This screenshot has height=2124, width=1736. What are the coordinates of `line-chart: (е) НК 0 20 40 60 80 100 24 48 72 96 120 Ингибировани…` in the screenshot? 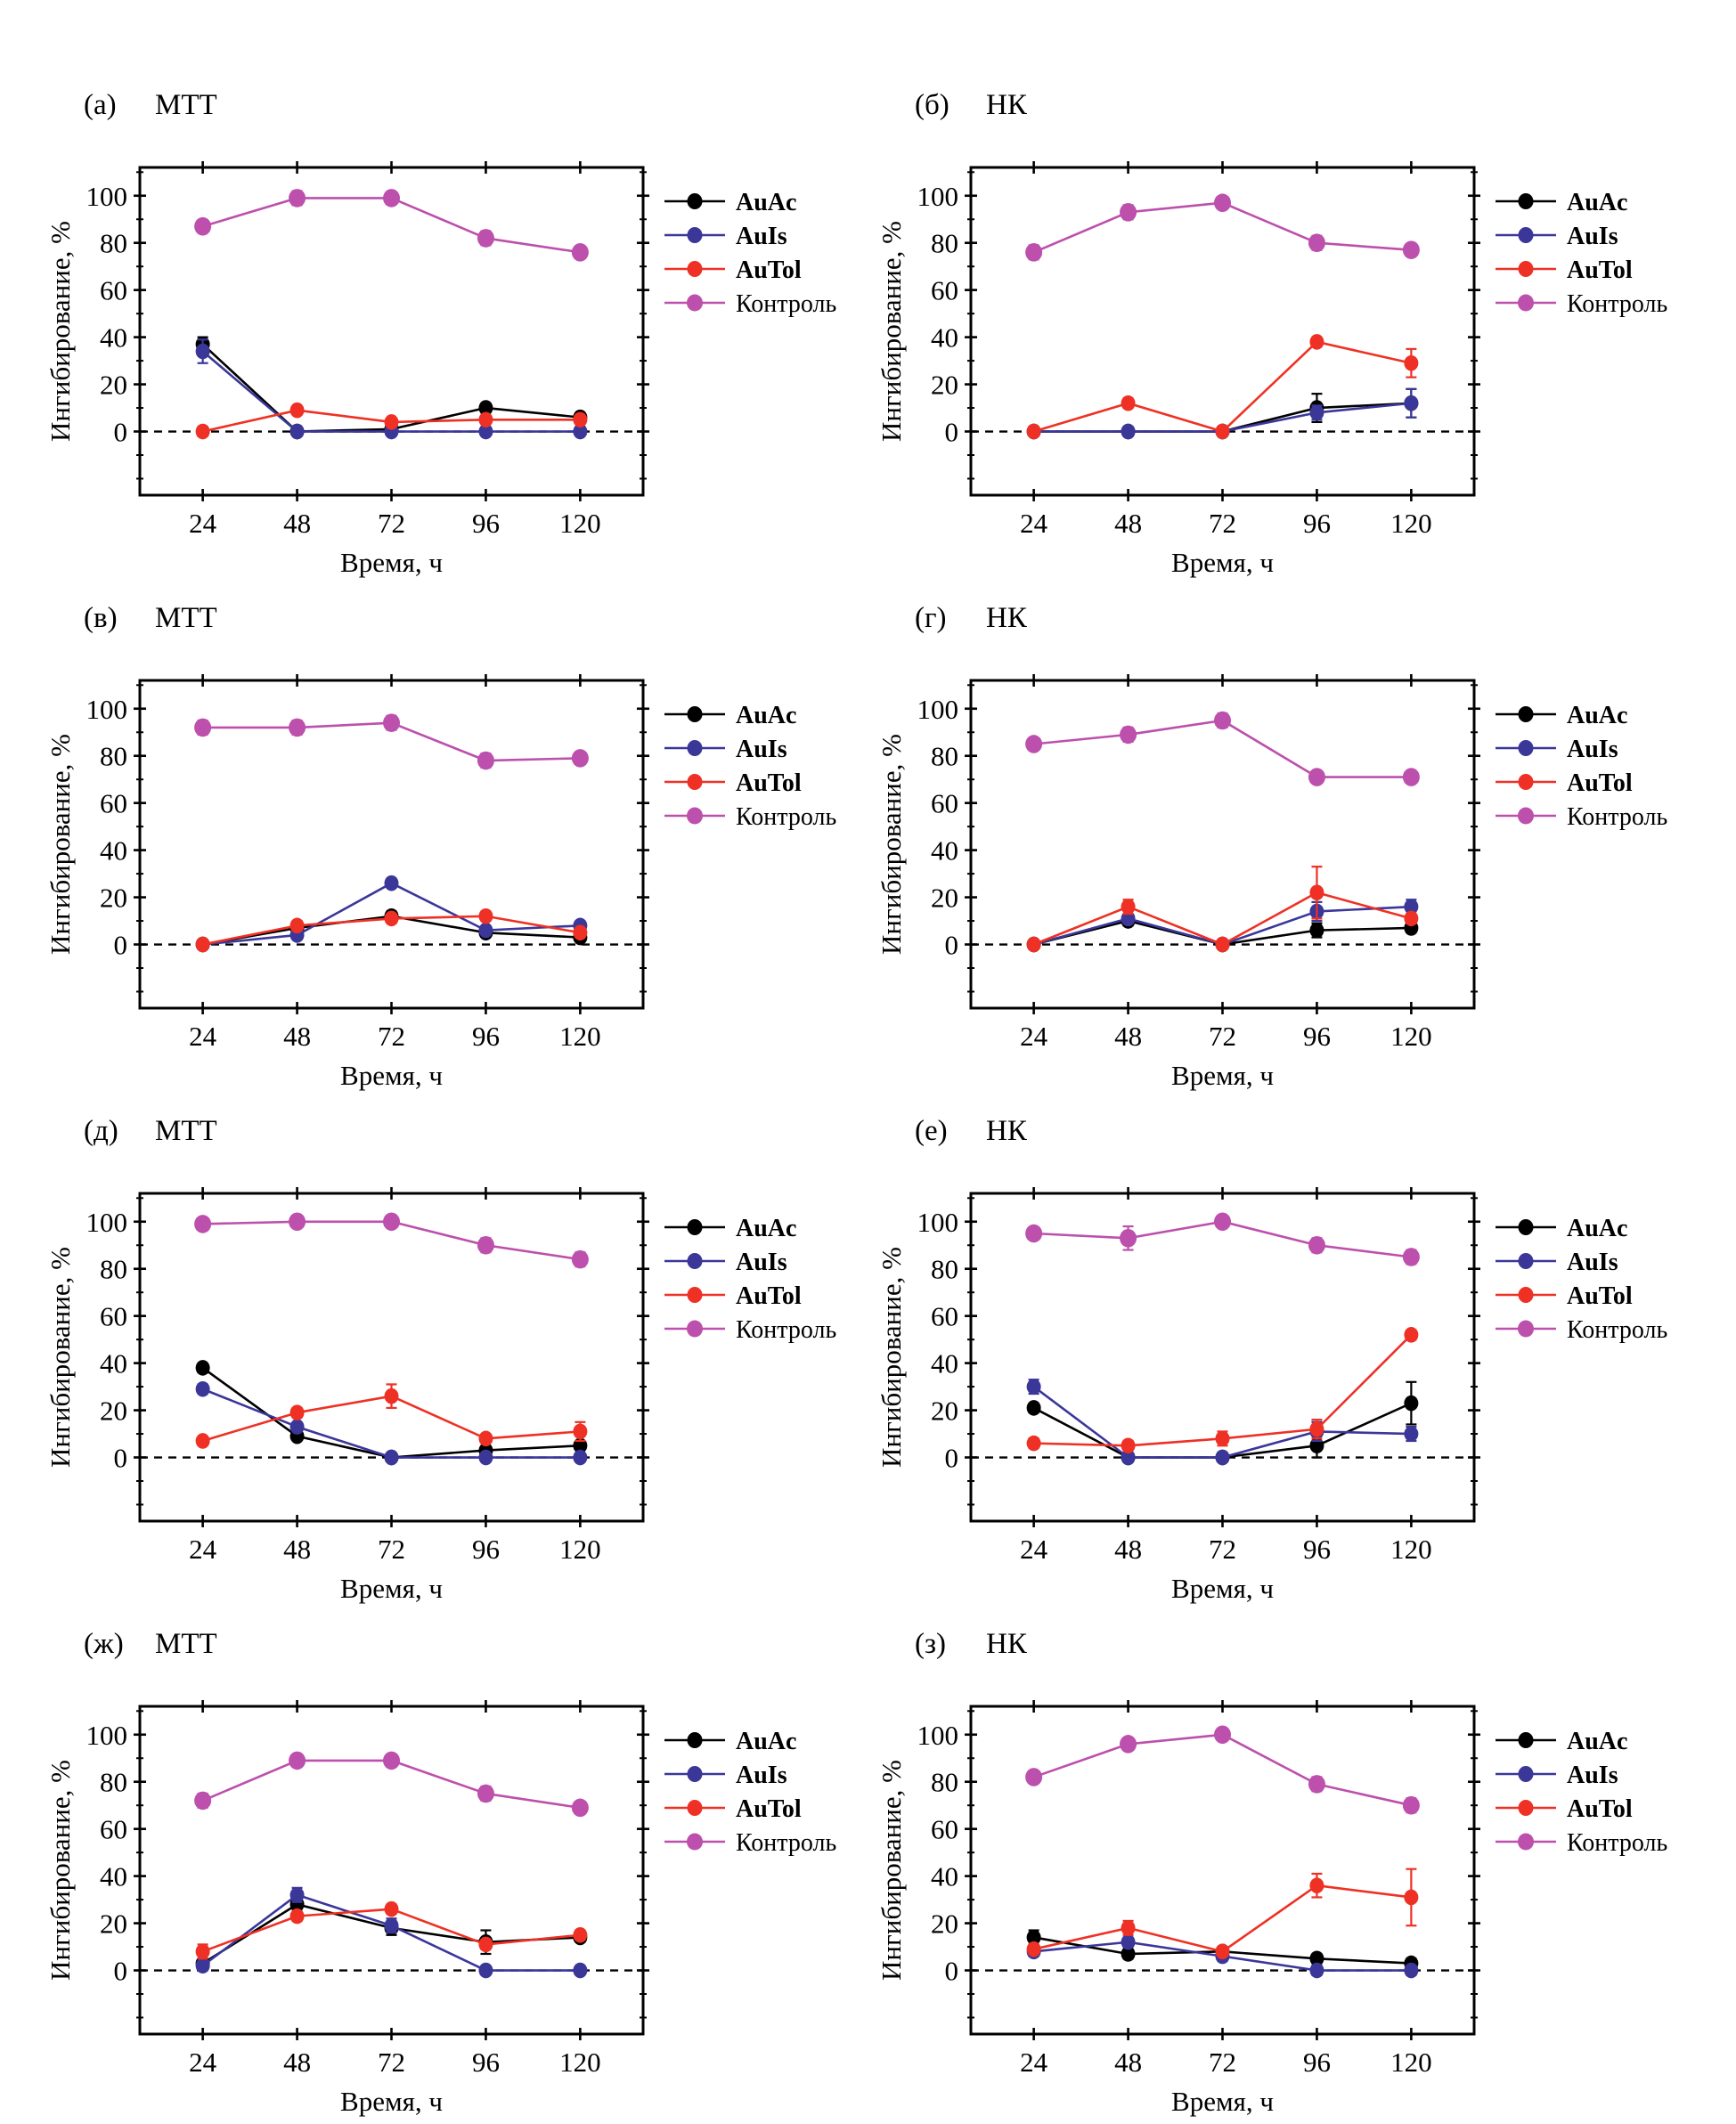 It's located at (1272, 1359).